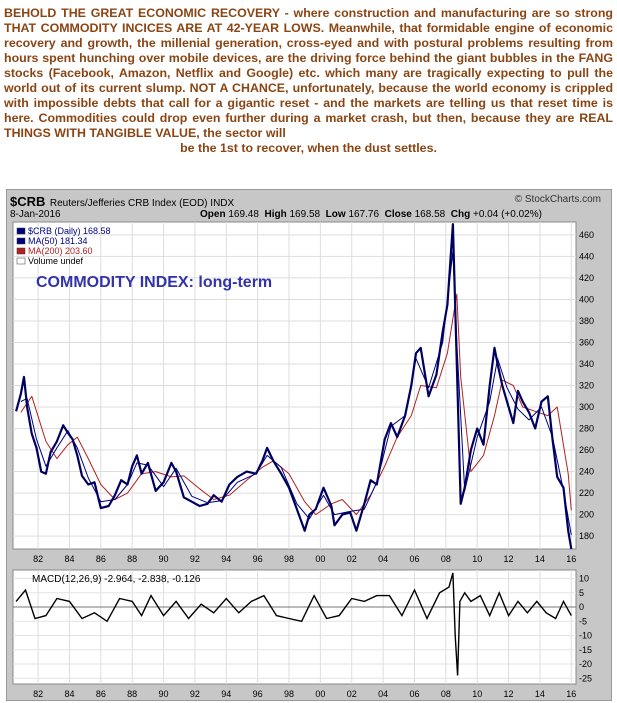 The height and width of the screenshot is (703, 617). What do you see at coordinates (305, 214) in the screenshot?
I see `high-value: 169.58` at bounding box center [305, 214].